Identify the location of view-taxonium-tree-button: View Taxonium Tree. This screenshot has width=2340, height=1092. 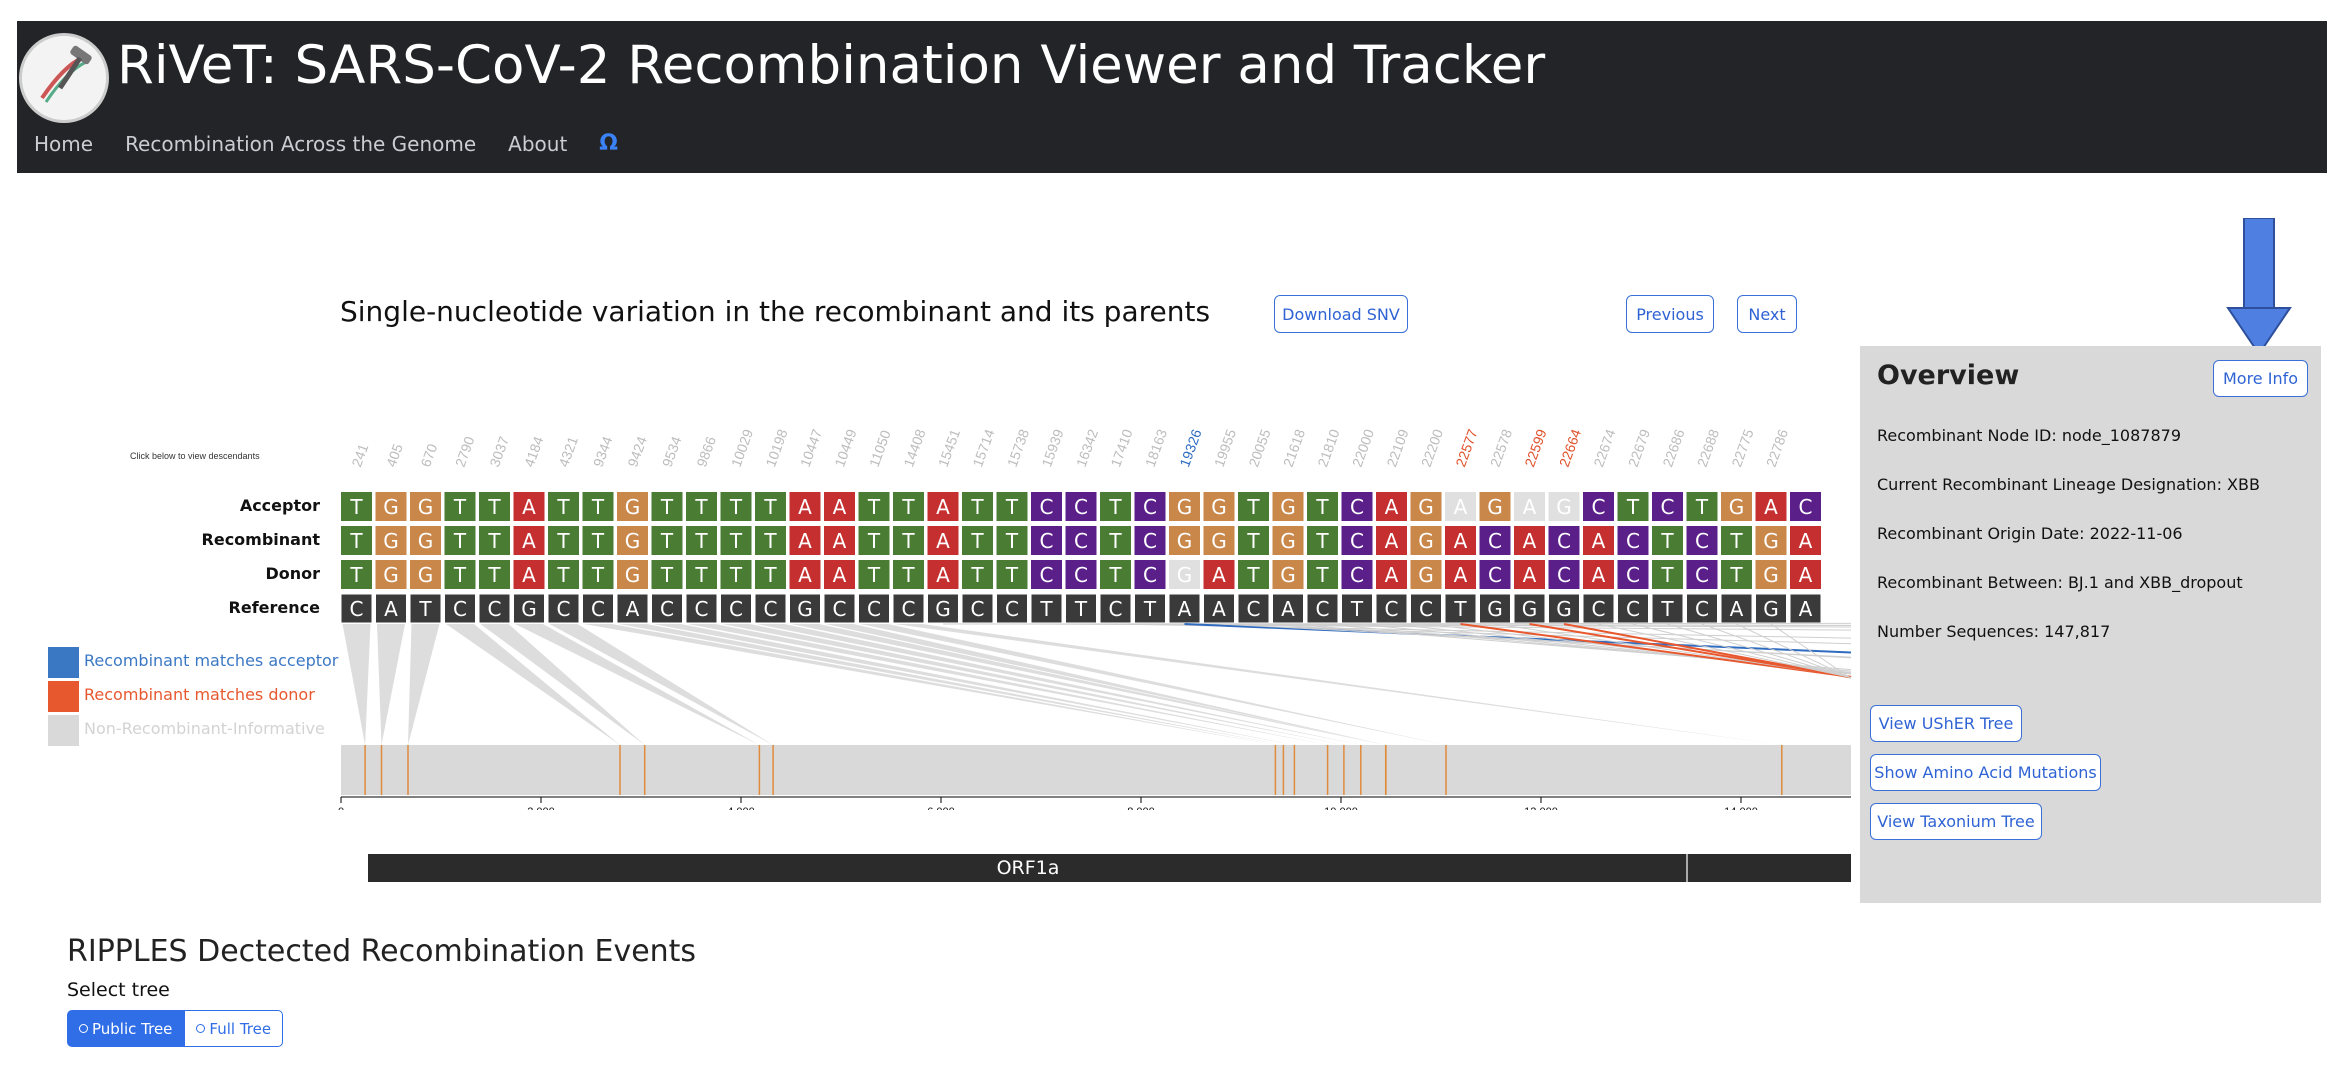
(1956, 821).